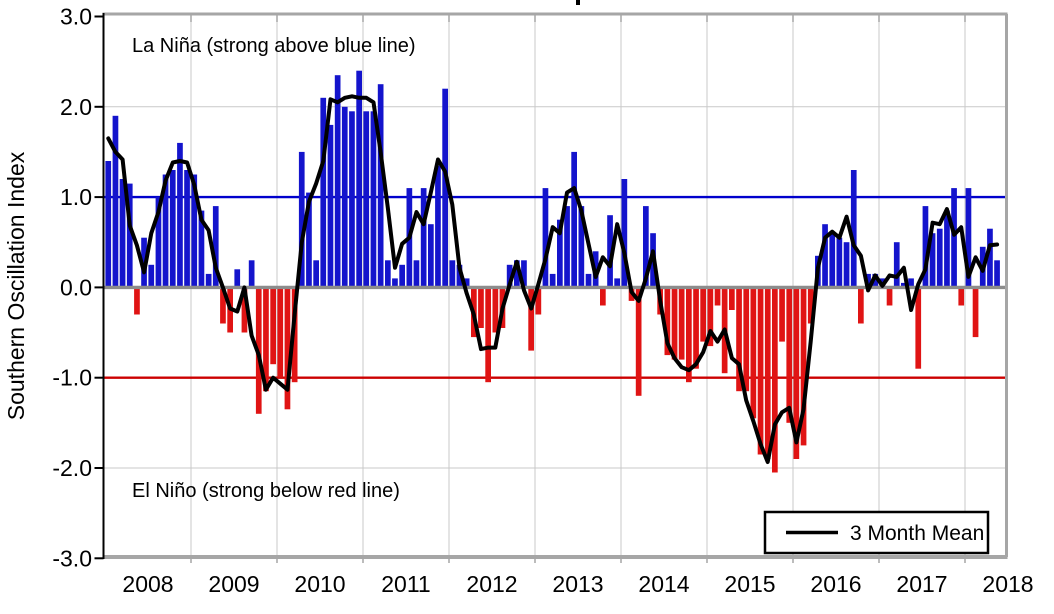  I want to click on x-year-label: 2012, so click(491, 584).